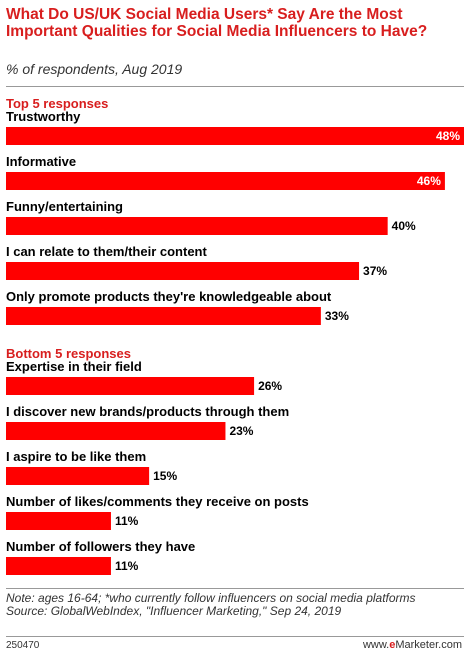 The image size is (470, 655). What do you see at coordinates (241, 431) in the screenshot?
I see `data-label: 23%` at bounding box center [241, 431].